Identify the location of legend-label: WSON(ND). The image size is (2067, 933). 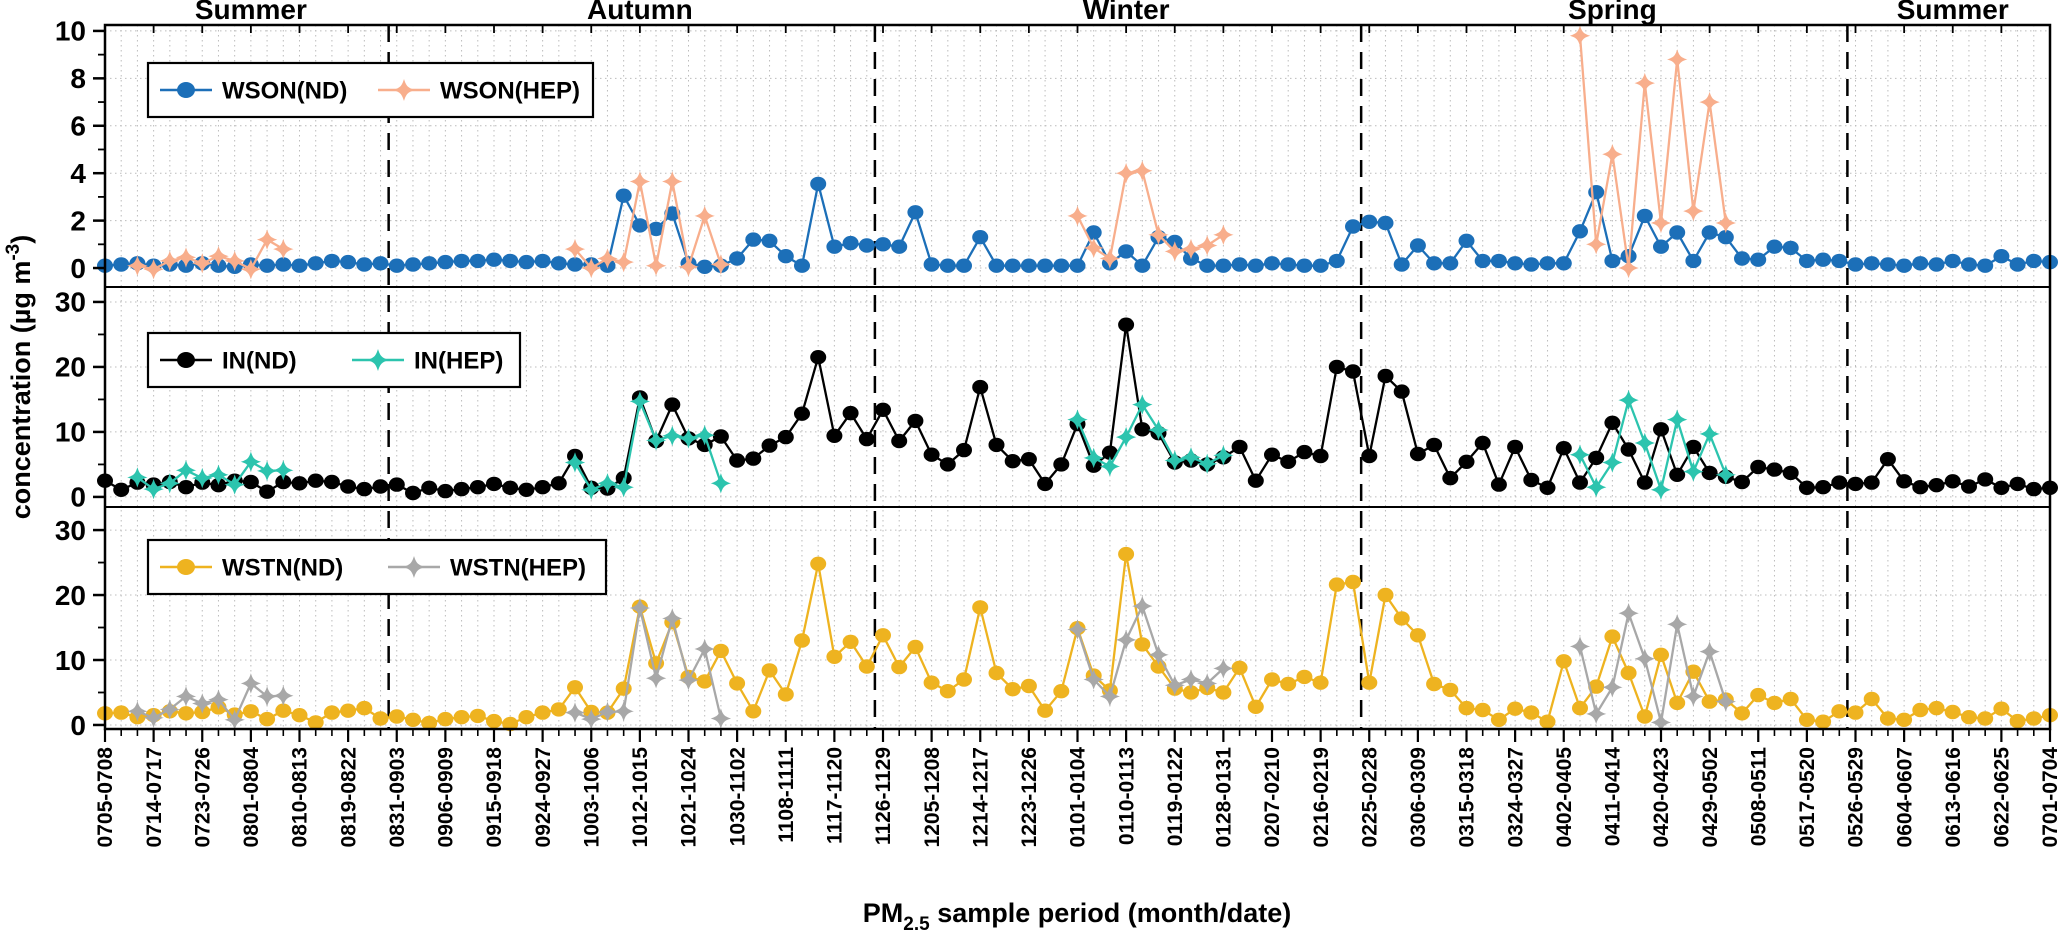
(284, 90).